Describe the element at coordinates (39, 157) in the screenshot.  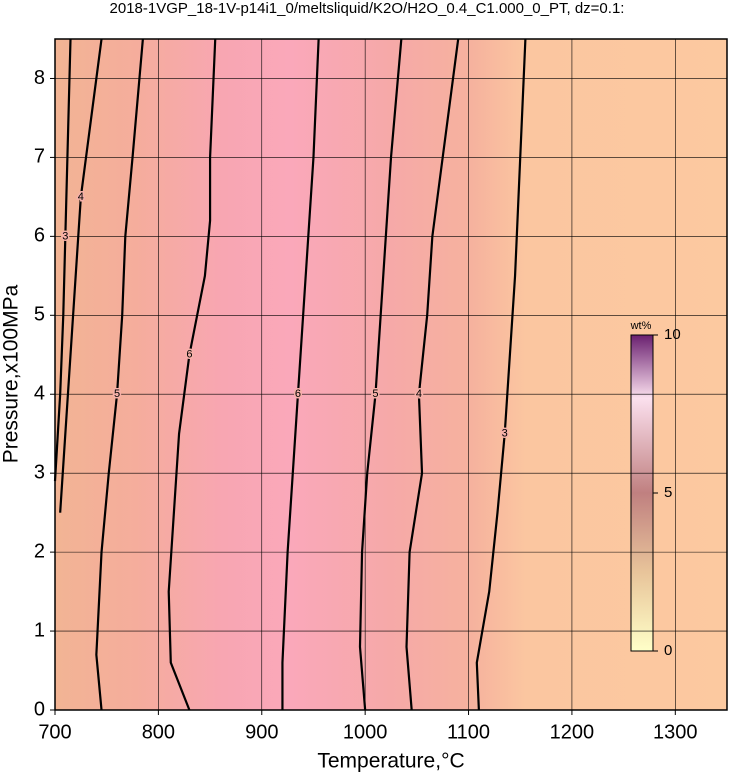
I see `y-tick-label: 7` at that location.